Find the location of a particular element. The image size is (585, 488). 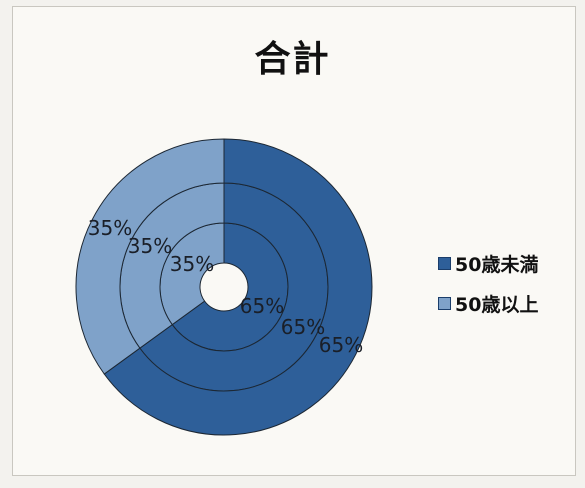

legend: 50歳未満 50歳以上 is located at coordinates (488, 290).